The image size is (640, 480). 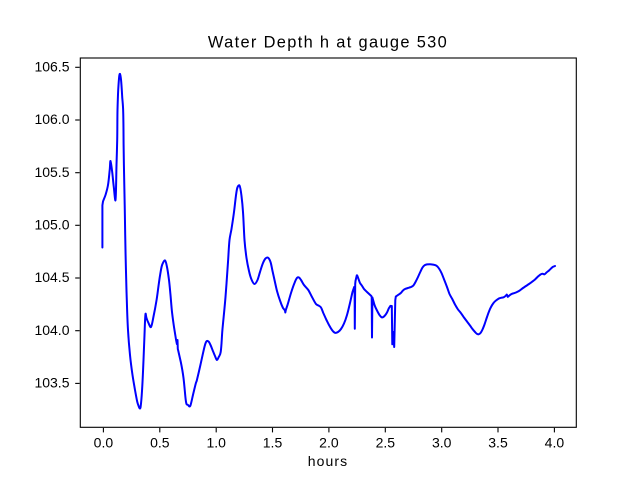 I want to click on svg-text: 3.5, so click(x=498, y=443).